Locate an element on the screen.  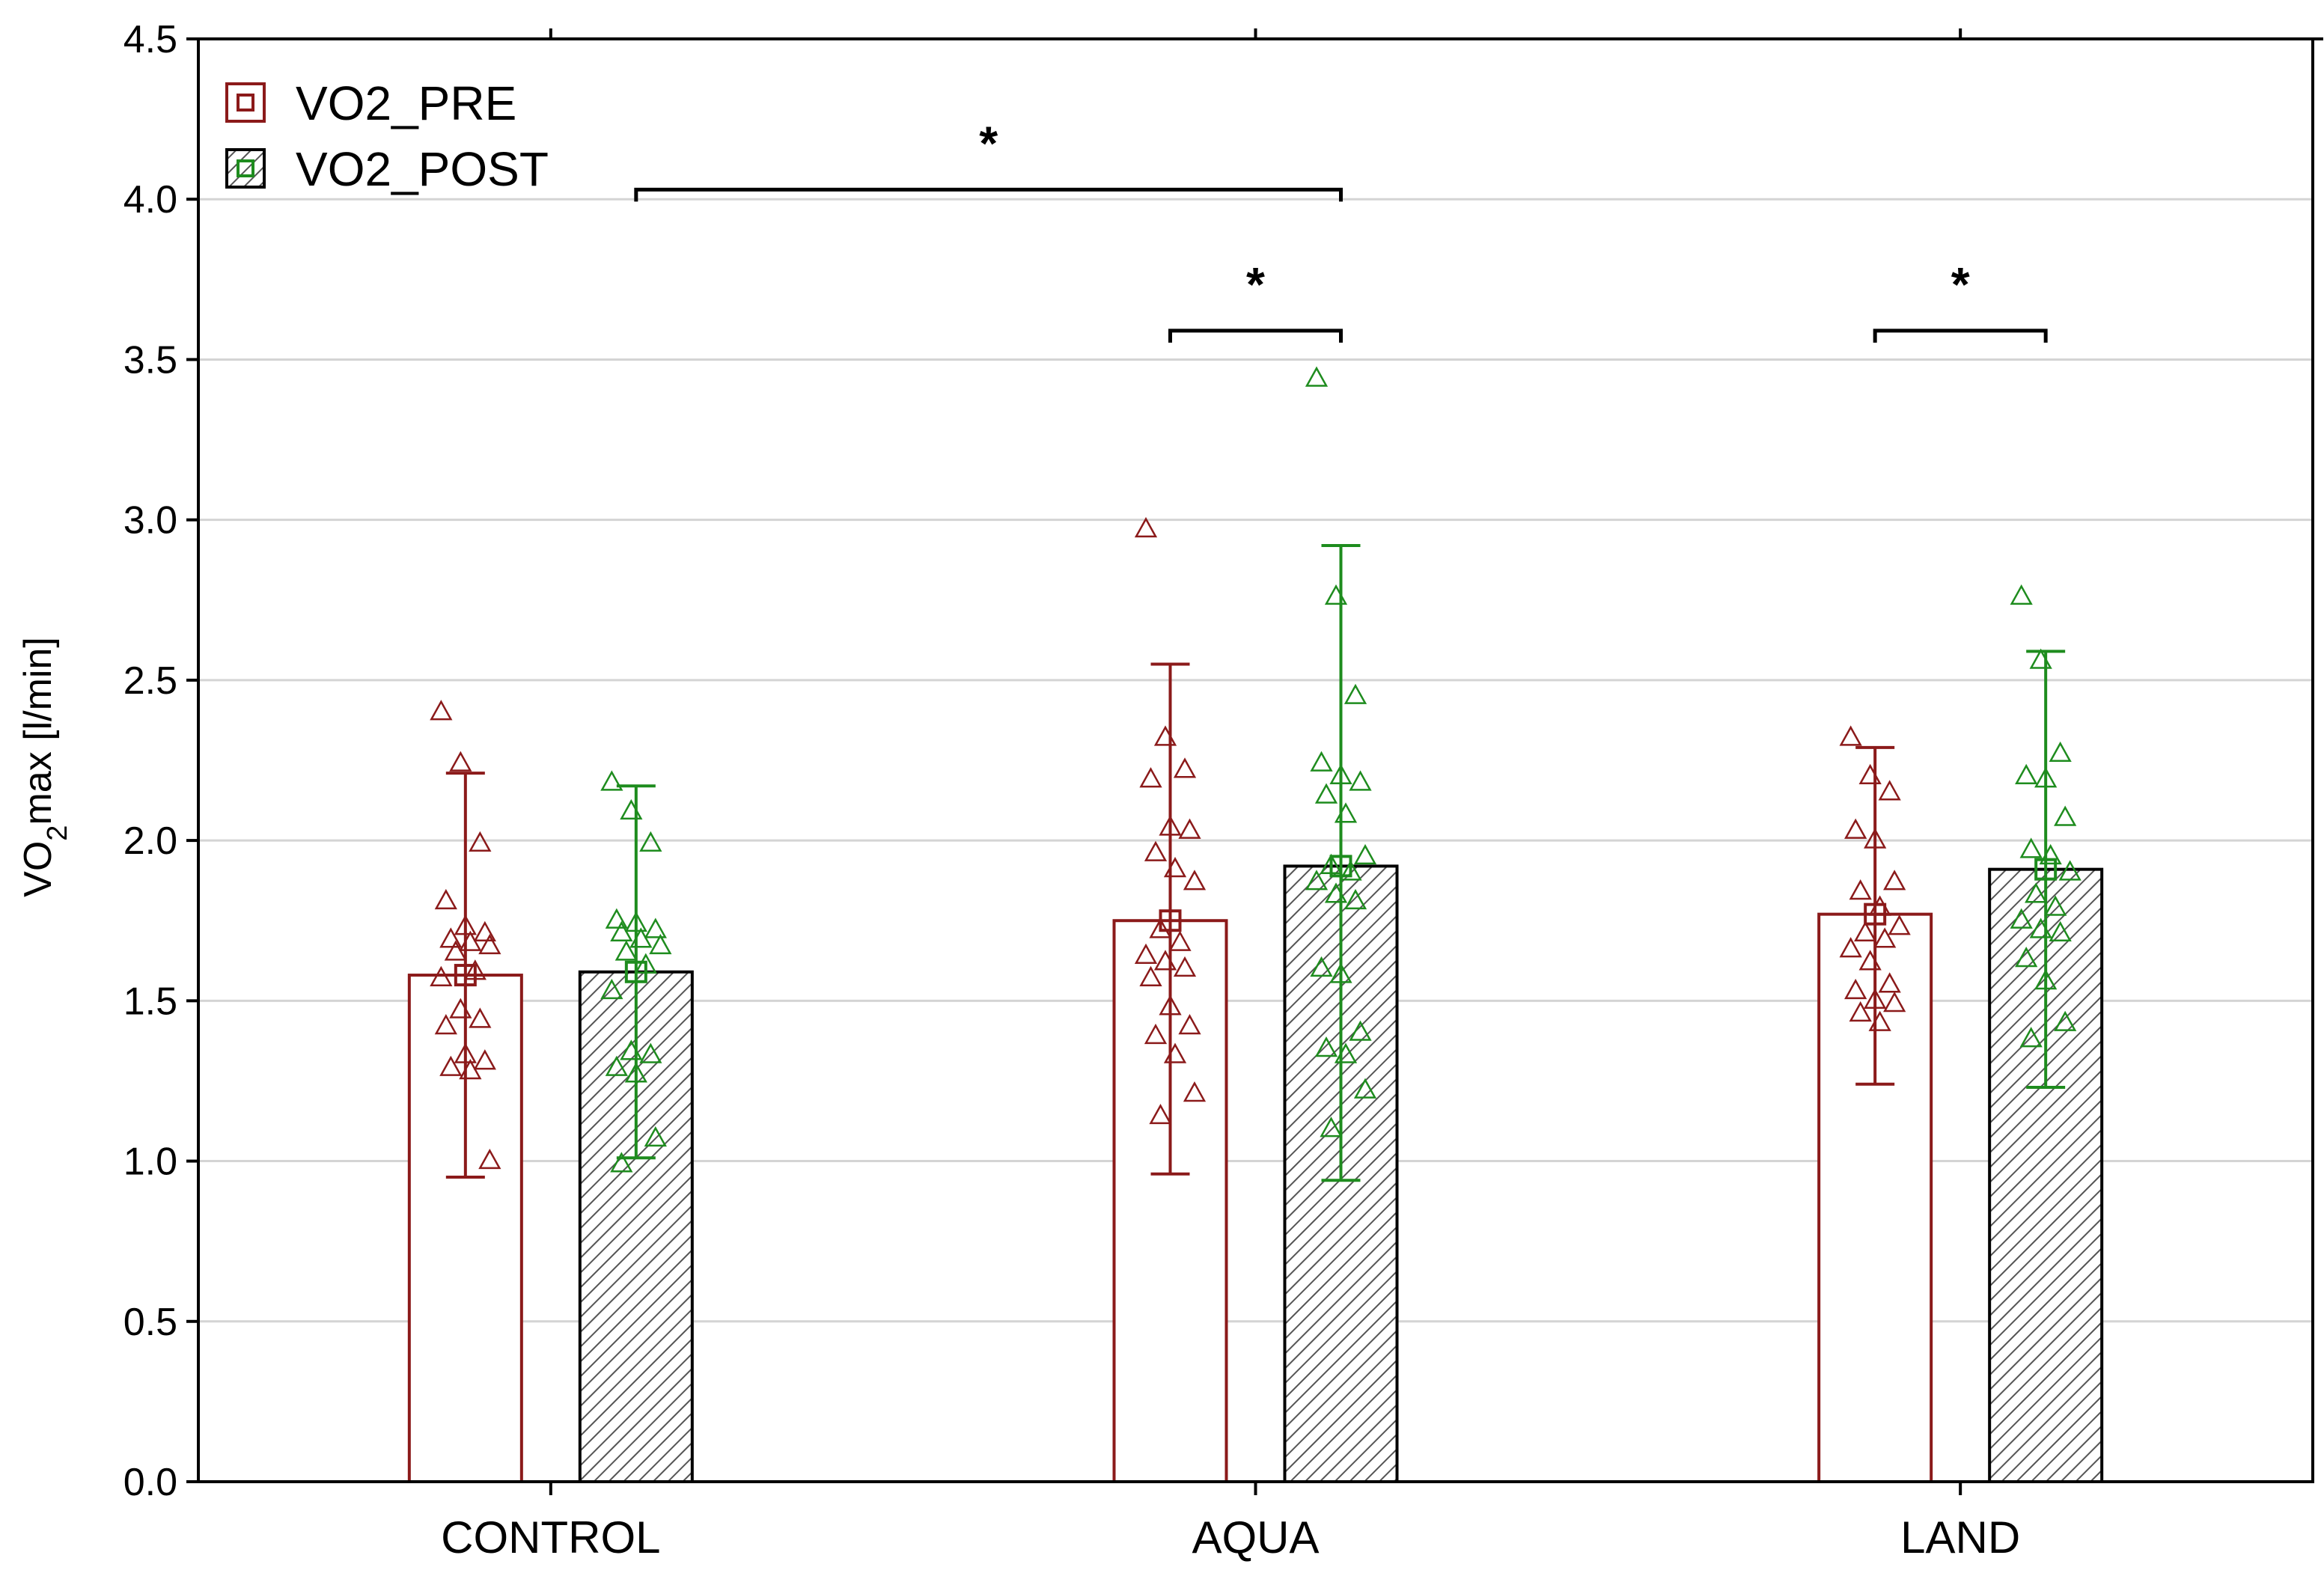
y-tick-label: 0.0 is located at coordinates (150, 1482).